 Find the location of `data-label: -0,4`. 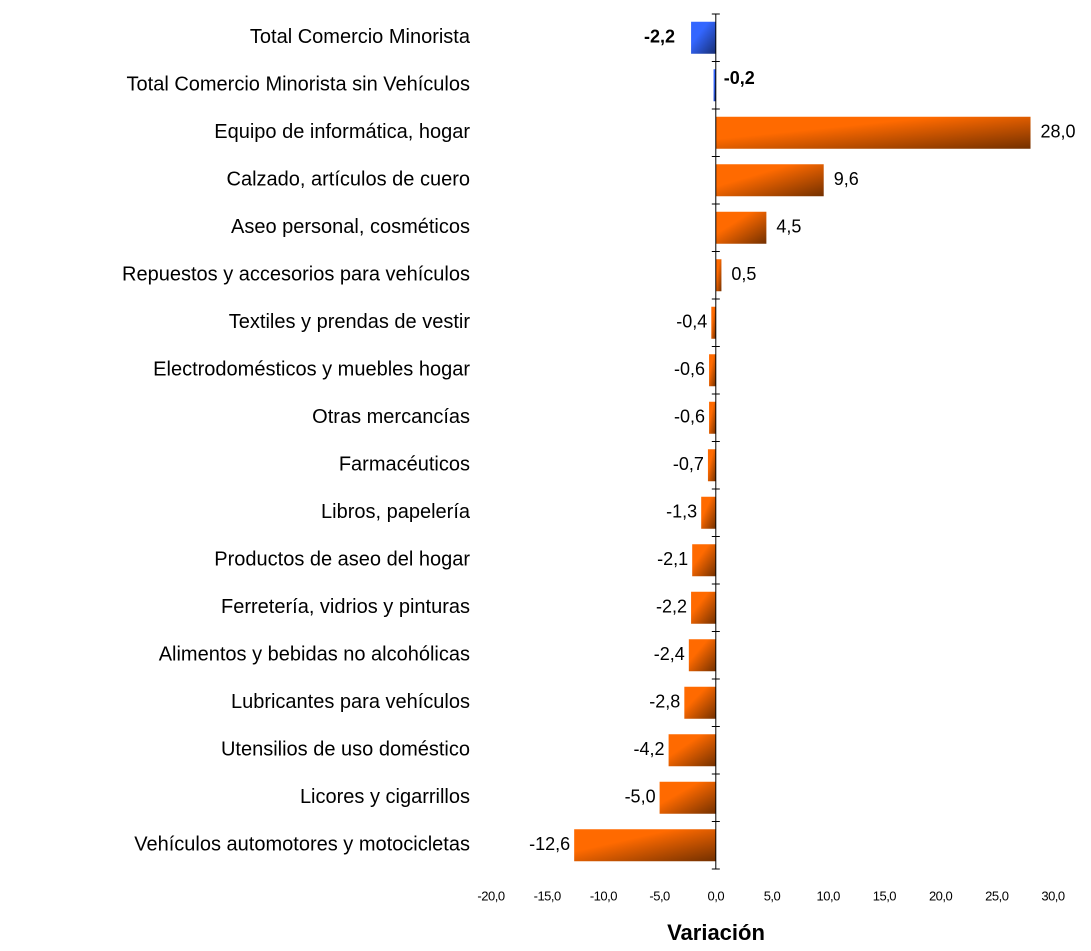

data-label: -0,4 is located at coordinates (691, 322).